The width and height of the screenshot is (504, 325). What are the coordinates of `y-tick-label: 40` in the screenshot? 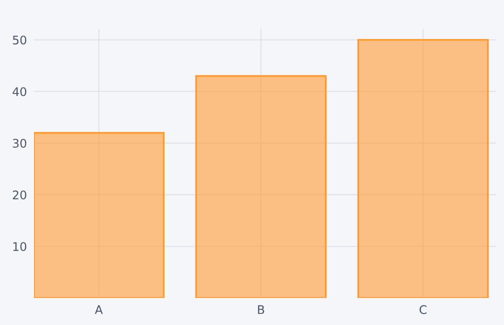 It's located at (19, 91).